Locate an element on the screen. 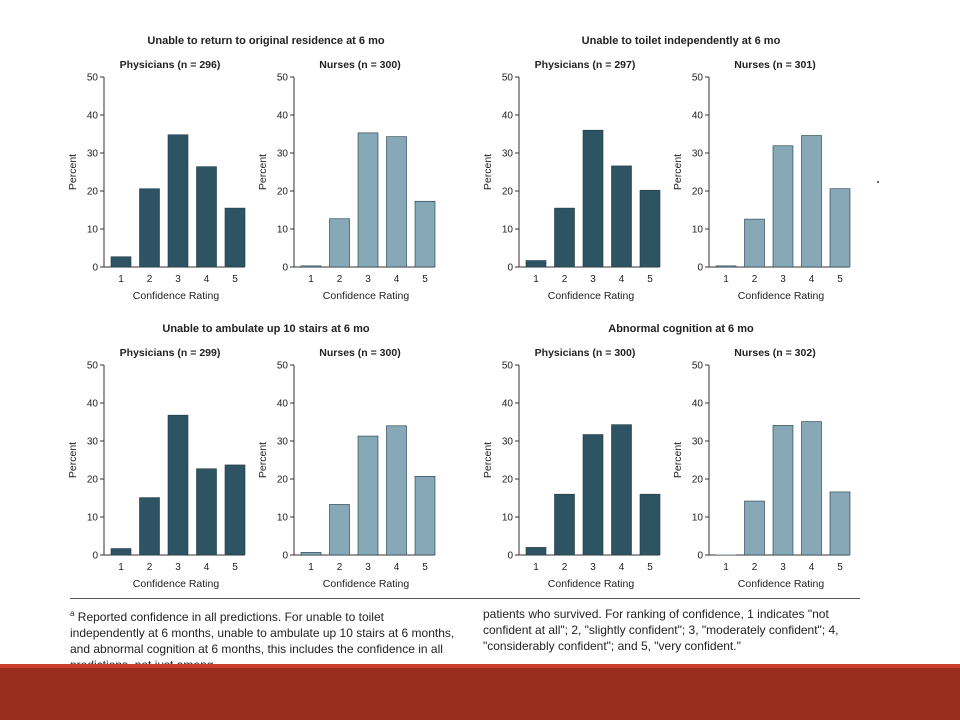 This screenshot has width=960, height=720. panel-title: Physicians (n = 299) is located at coordinates (170, 353).